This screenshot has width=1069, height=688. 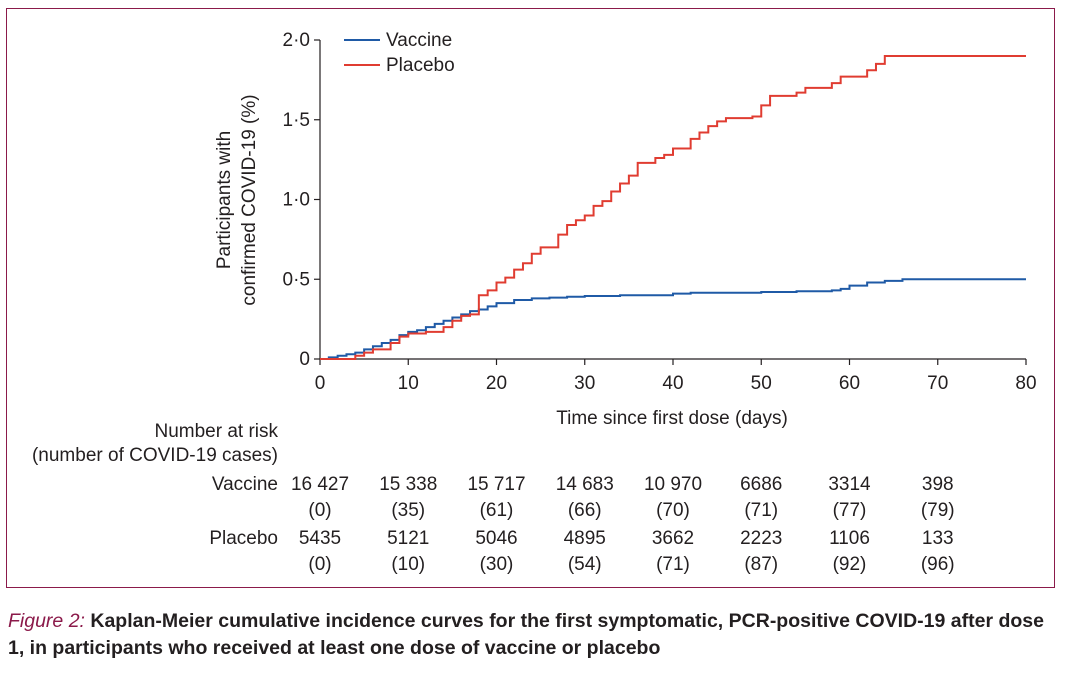 What do you see at coordinates (296, 279) in the screenshot?
I see `y-tick-label: 0·5` at bounding box center [296, 279].